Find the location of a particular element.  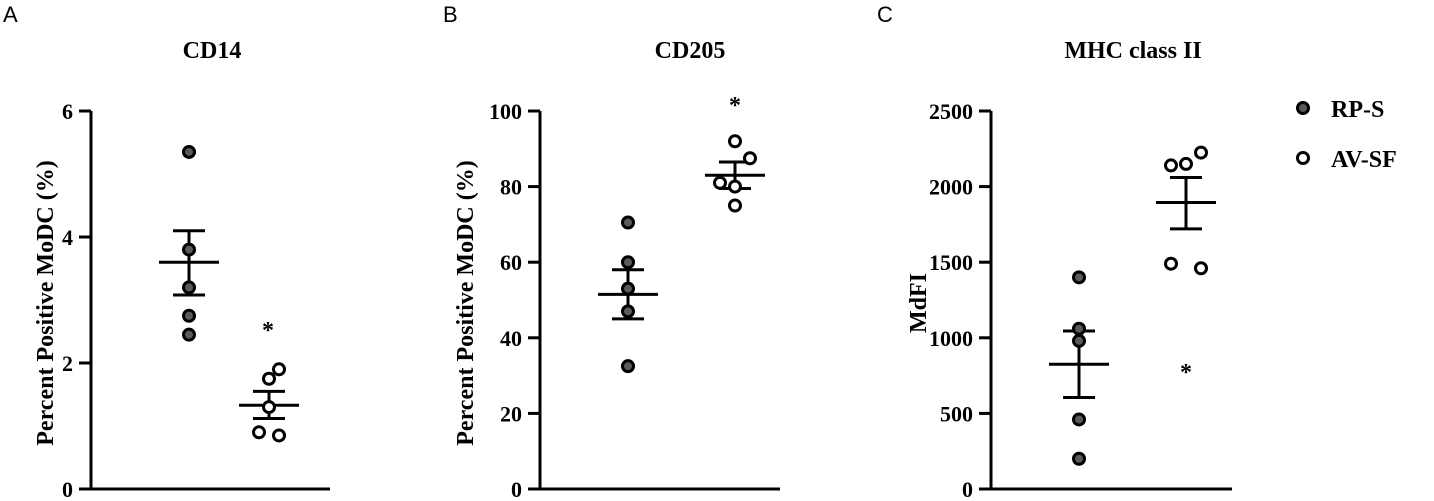

y-tick-label: 2 is located at coordinates (67, 363).